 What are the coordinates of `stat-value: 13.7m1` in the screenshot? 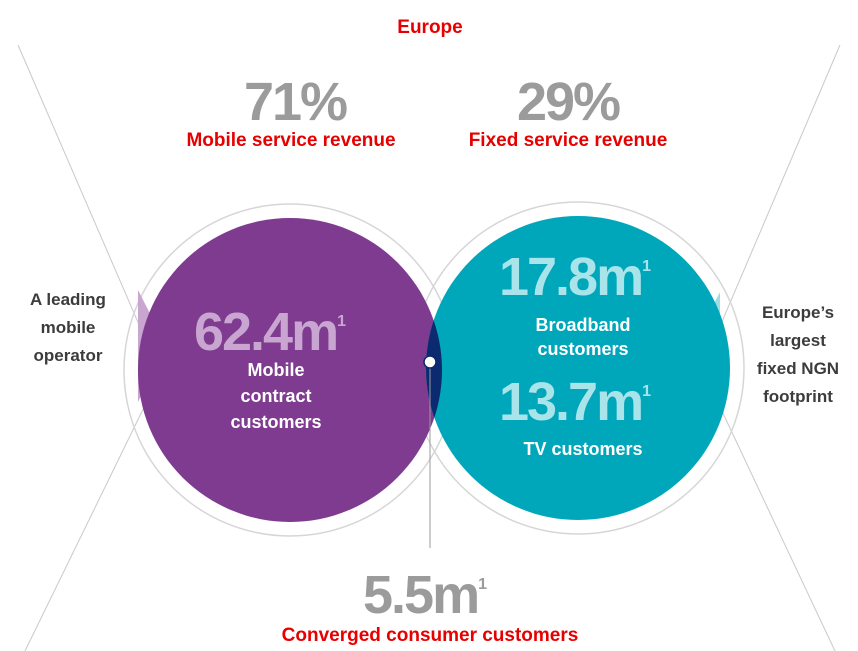 It's located at (575, 402).